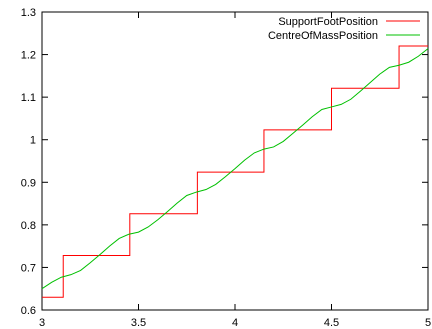  What do you see at coordinates (28, 226) in the screenshot?
I see `y-tick-label: 0.8` at bounding box center [28, 226].